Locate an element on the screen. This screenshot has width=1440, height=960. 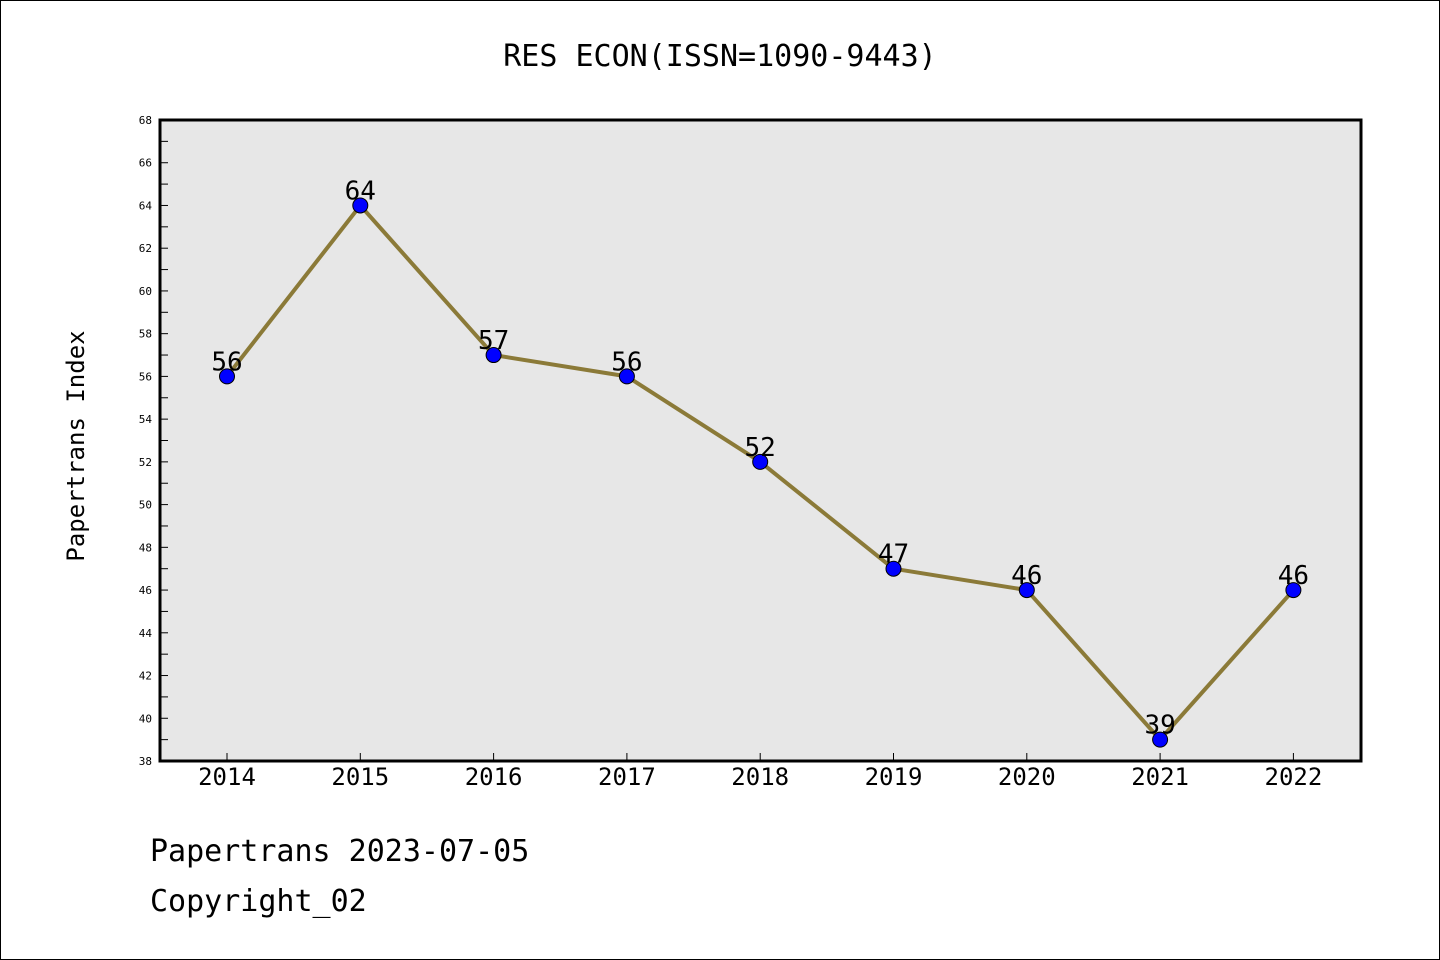
y-tick-label: 62 is located at coordinates (145, 248).